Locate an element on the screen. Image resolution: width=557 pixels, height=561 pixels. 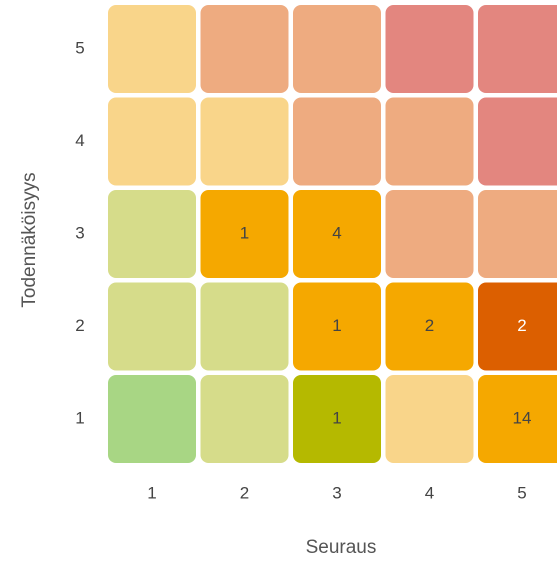
x-tick-label: 3 is located at coordinates (336, 492).